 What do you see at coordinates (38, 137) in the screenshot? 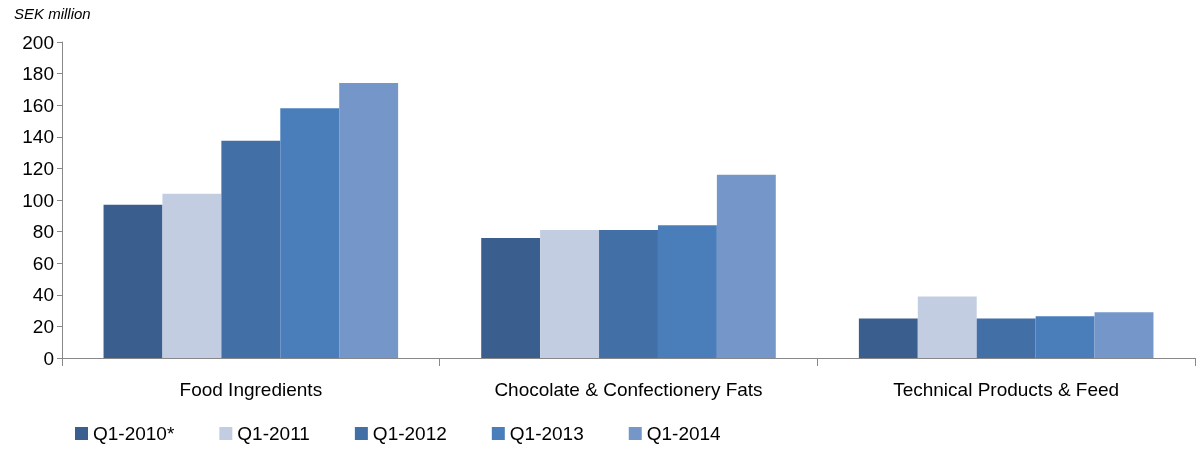
I see `y-tick-label: 140` at bounding box center [38, 137].